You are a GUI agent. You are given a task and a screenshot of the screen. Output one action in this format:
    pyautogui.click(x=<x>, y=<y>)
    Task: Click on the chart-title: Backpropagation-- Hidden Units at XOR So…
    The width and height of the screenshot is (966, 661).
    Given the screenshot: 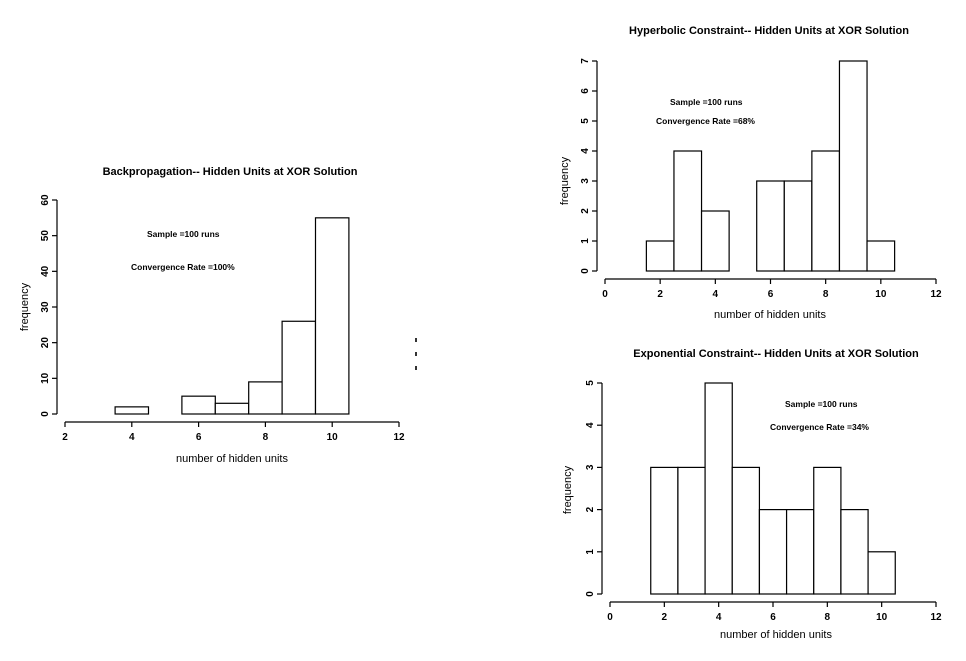 What is the action you would take?
    pyautogui.click(x=230, y=172)
    